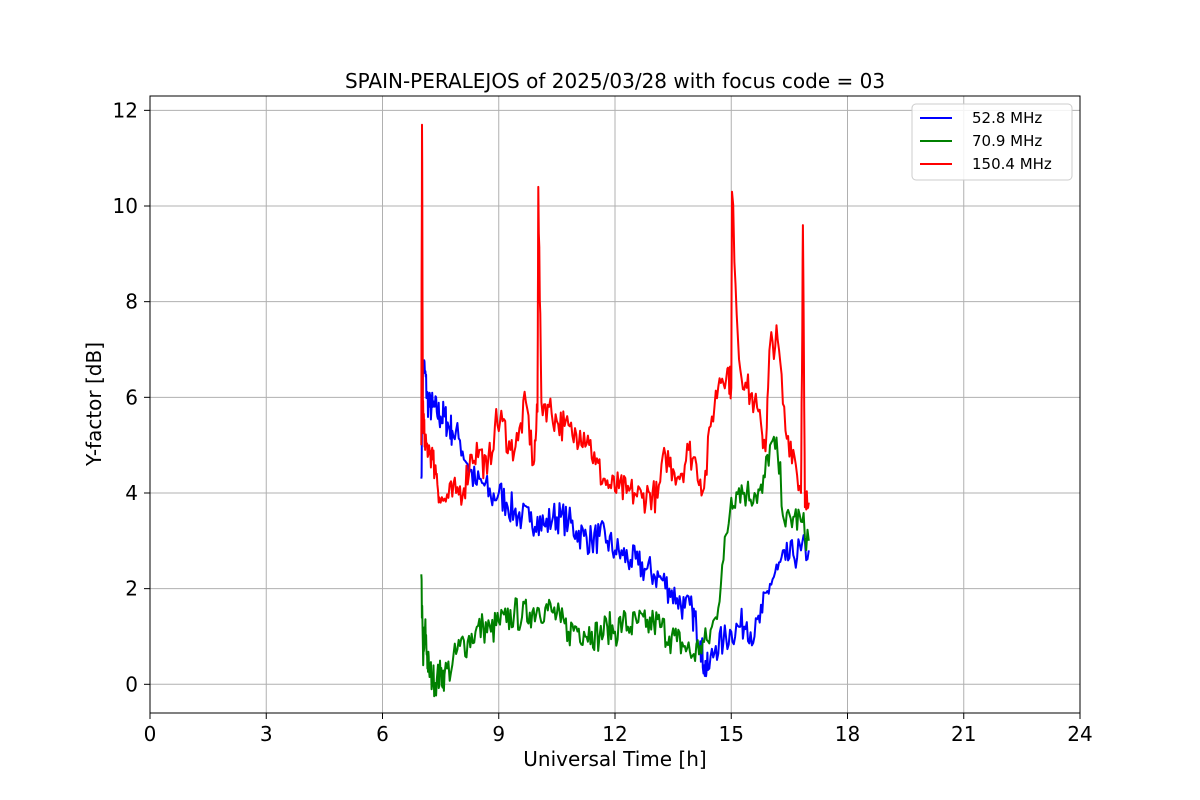 The image size is (1200, 800). I want to click on x-tick-label: 12, so click(614, 734).